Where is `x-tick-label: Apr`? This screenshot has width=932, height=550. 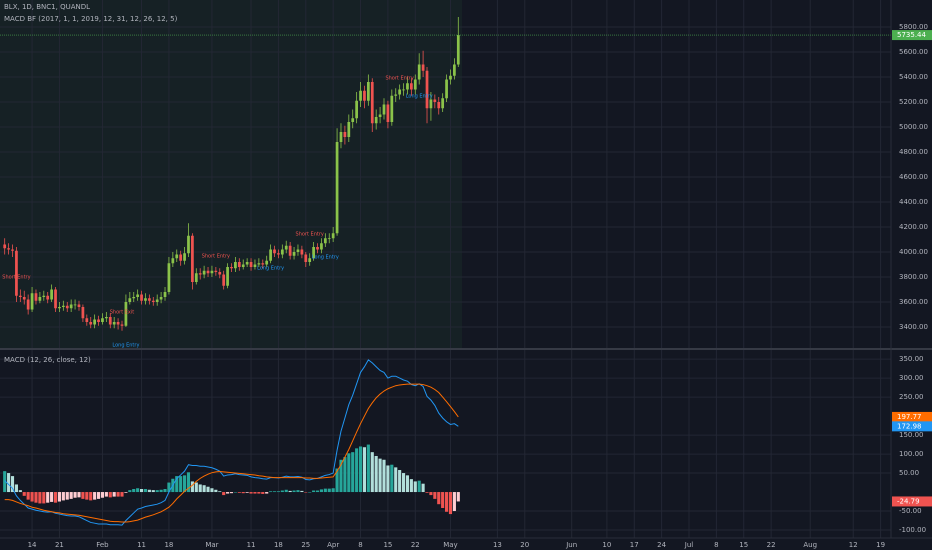
x-tick-label: Apr is located at coordinates (333, 545).